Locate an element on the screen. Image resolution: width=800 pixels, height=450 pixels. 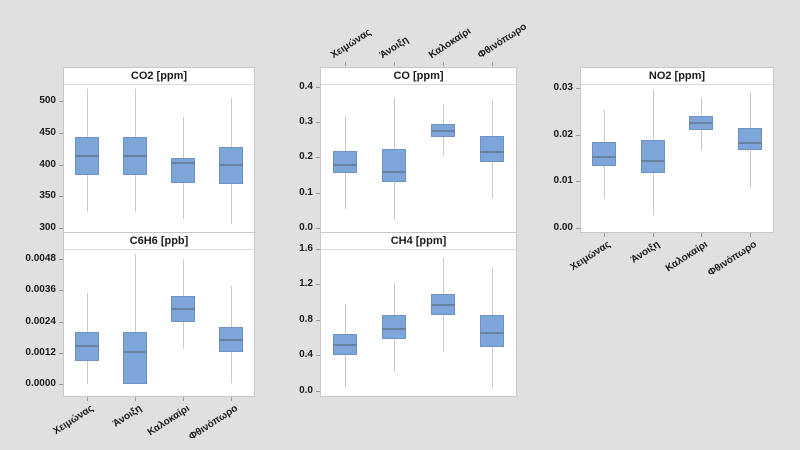
panel-title: CO [ppm] is located at coordinates (418, 76).